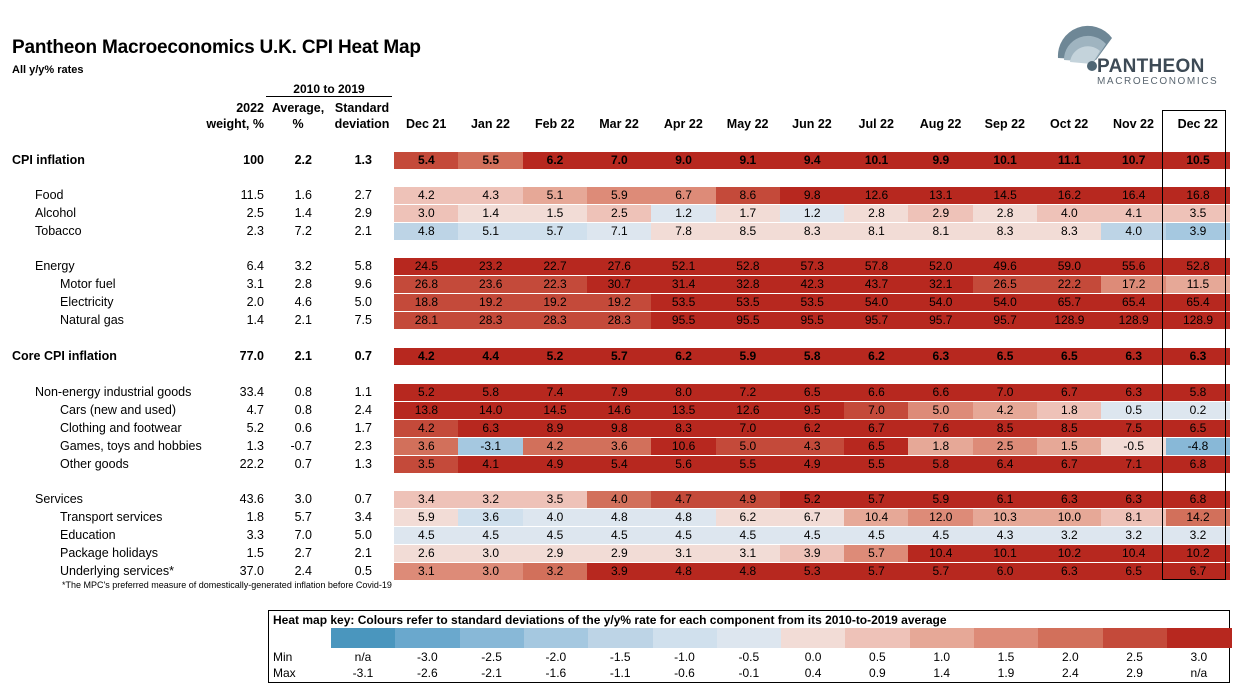  Describe the element at coordinates (683, 213) in the screenshot. I see `heat-cell: 1.2` at that location.